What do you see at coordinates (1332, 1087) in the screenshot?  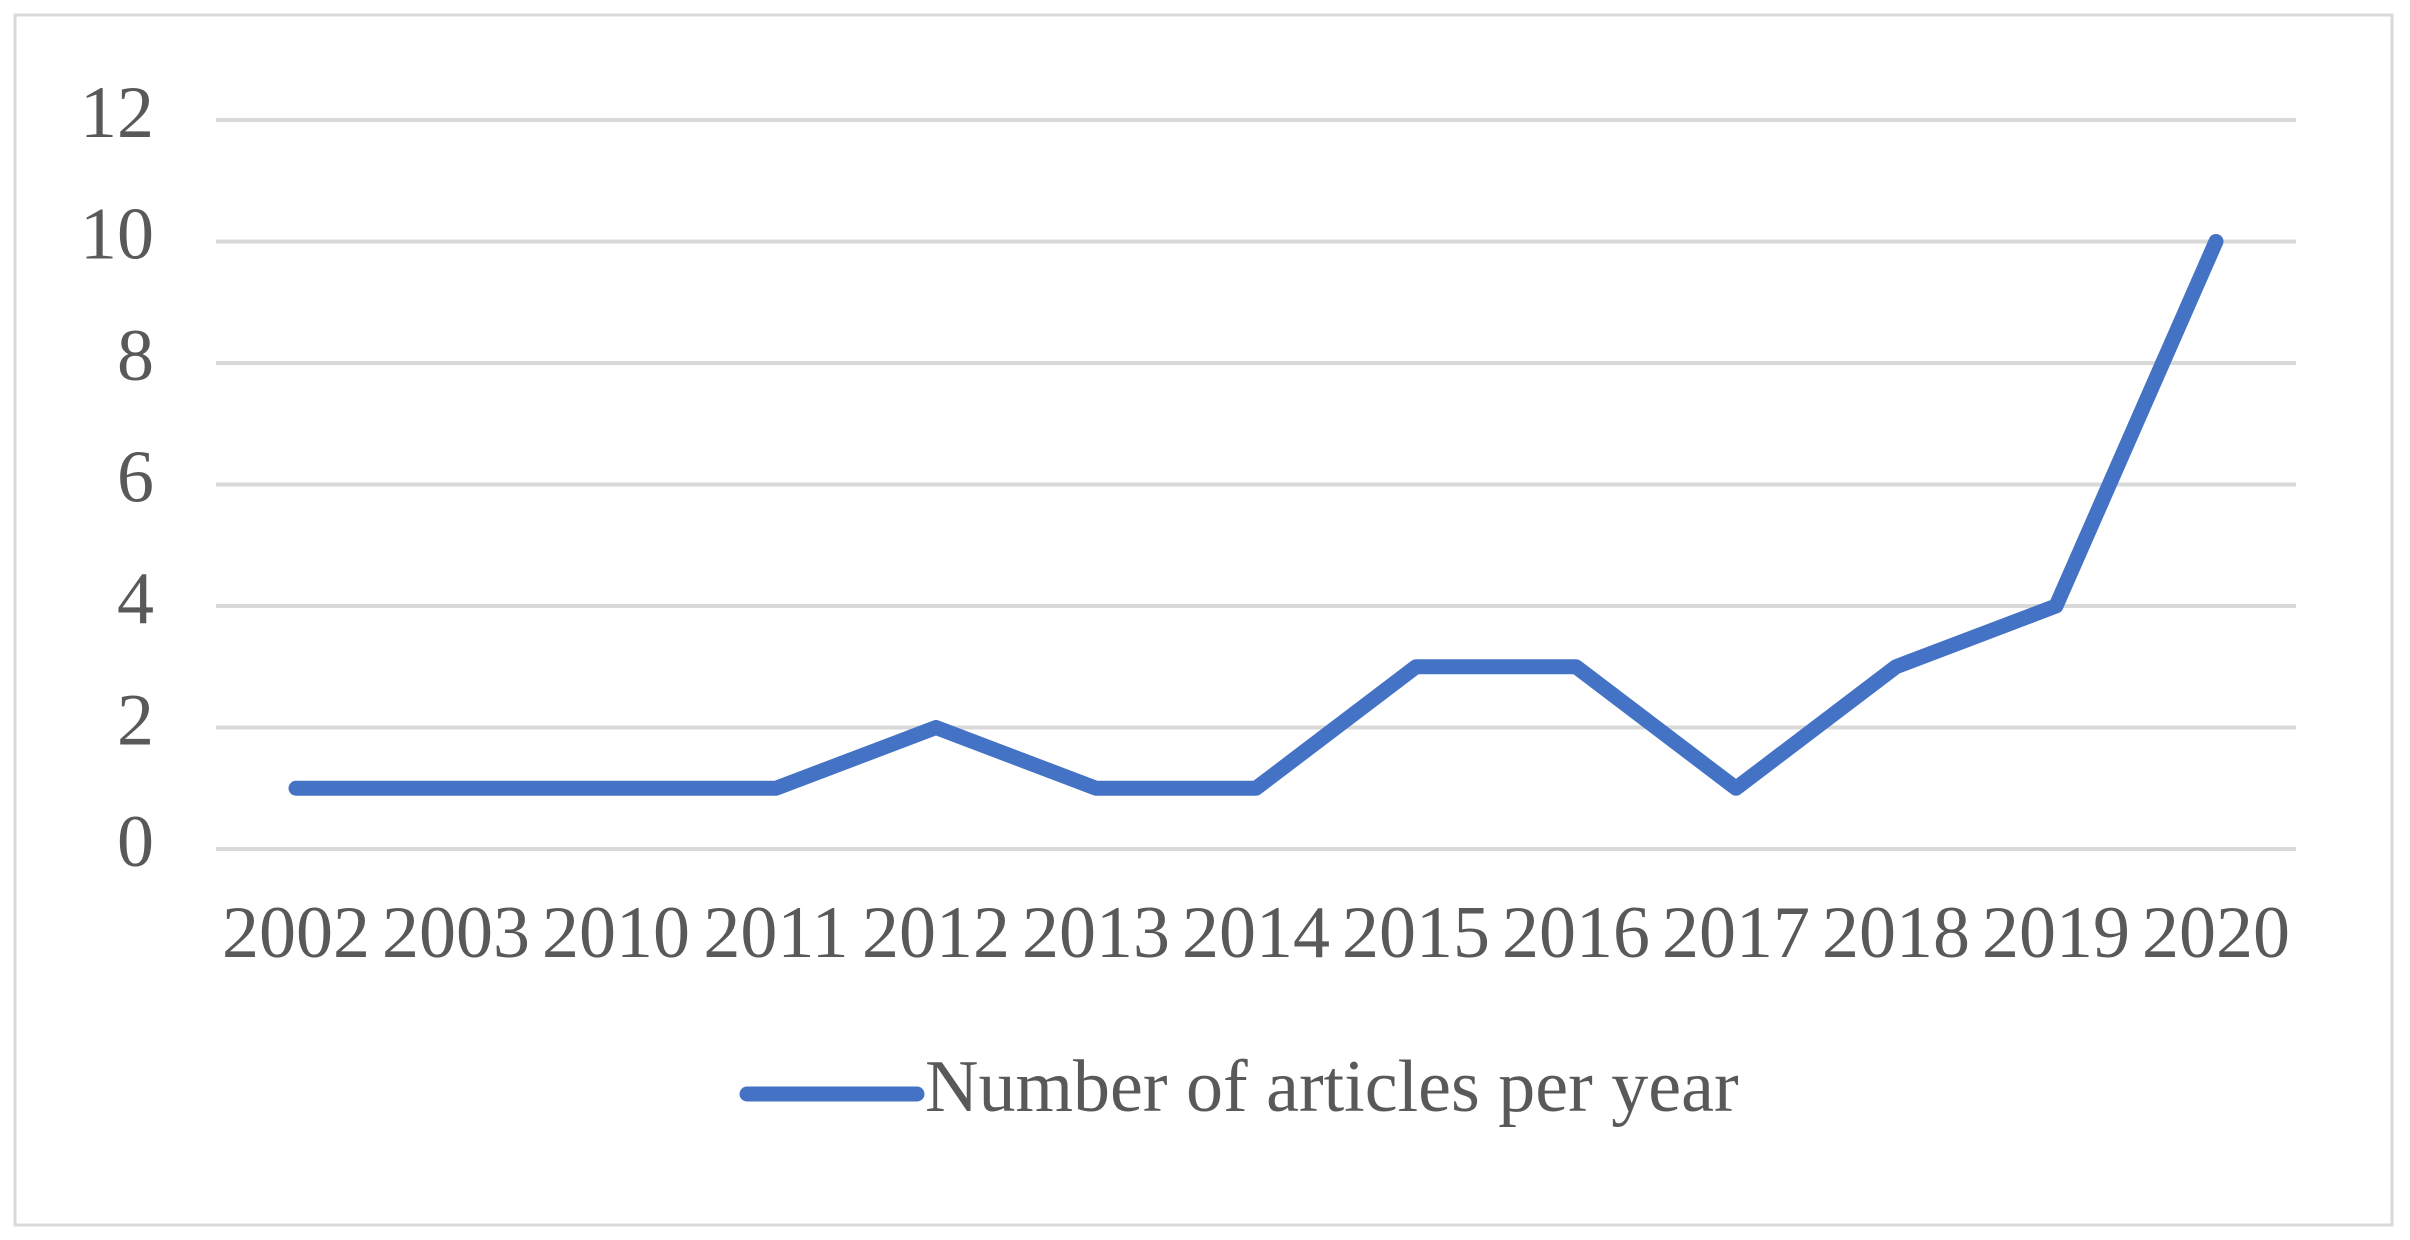 I see `legend-label: Number of articles per year` at bounding box center [1332, 1087].